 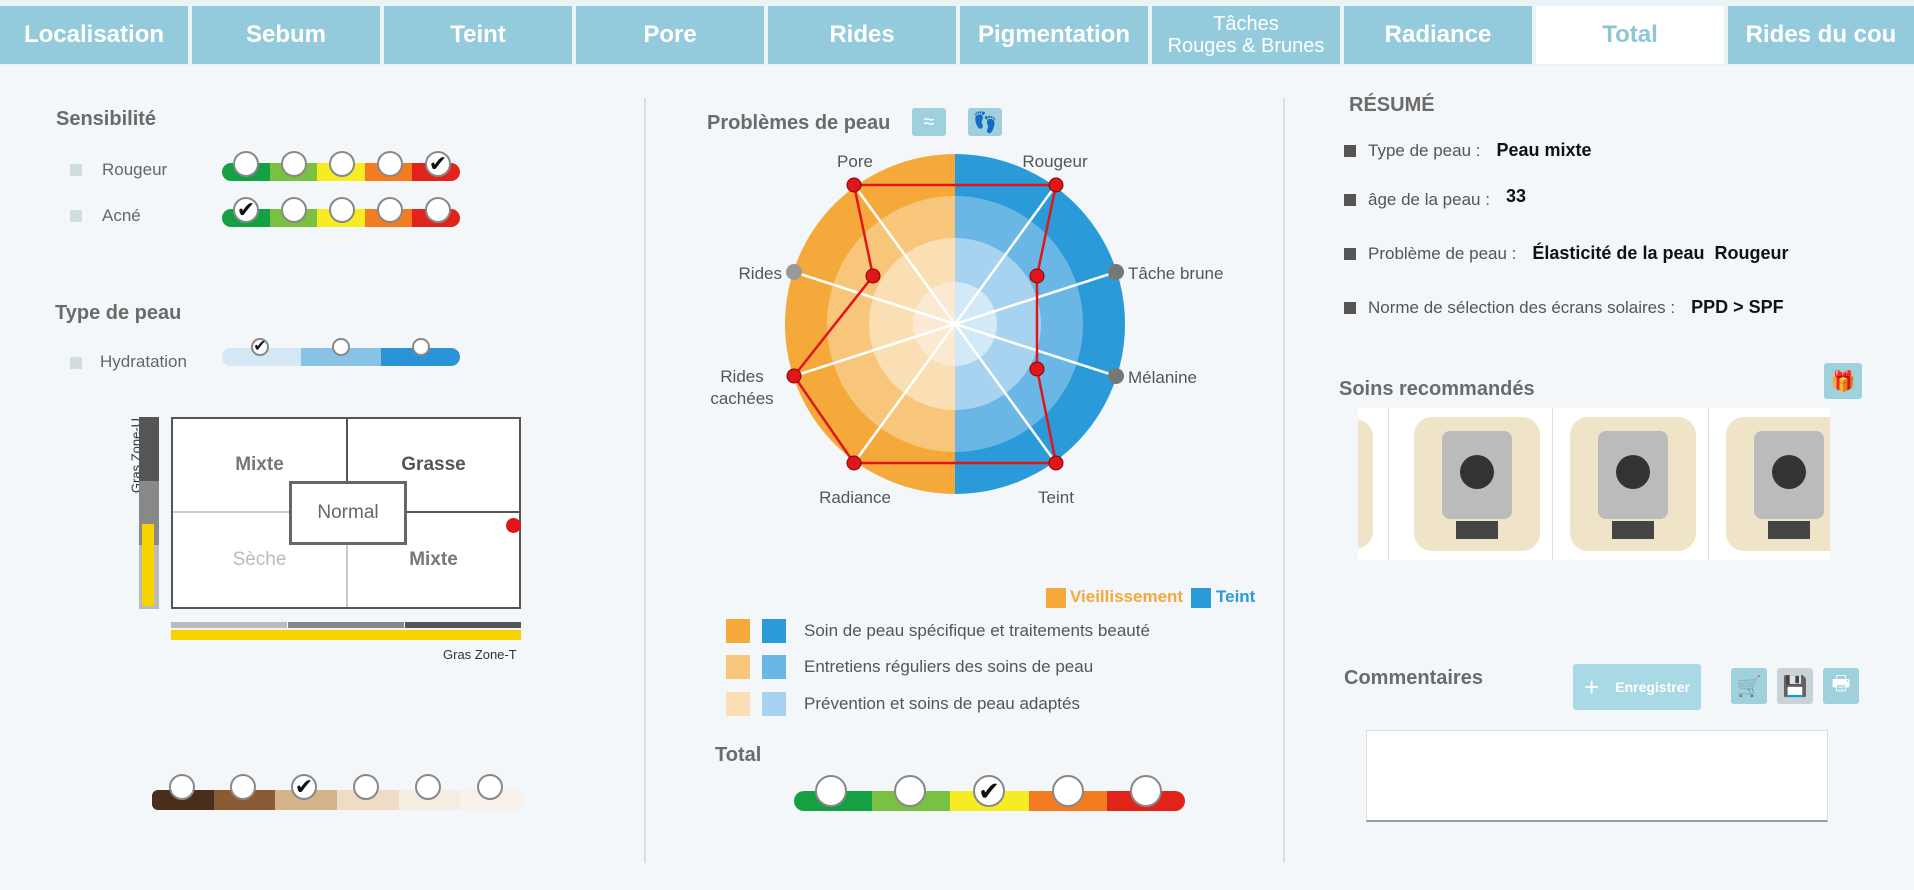 I want to click on tab-taches: Tâches Rouges & Brunes, so click(x=1246, y=35).